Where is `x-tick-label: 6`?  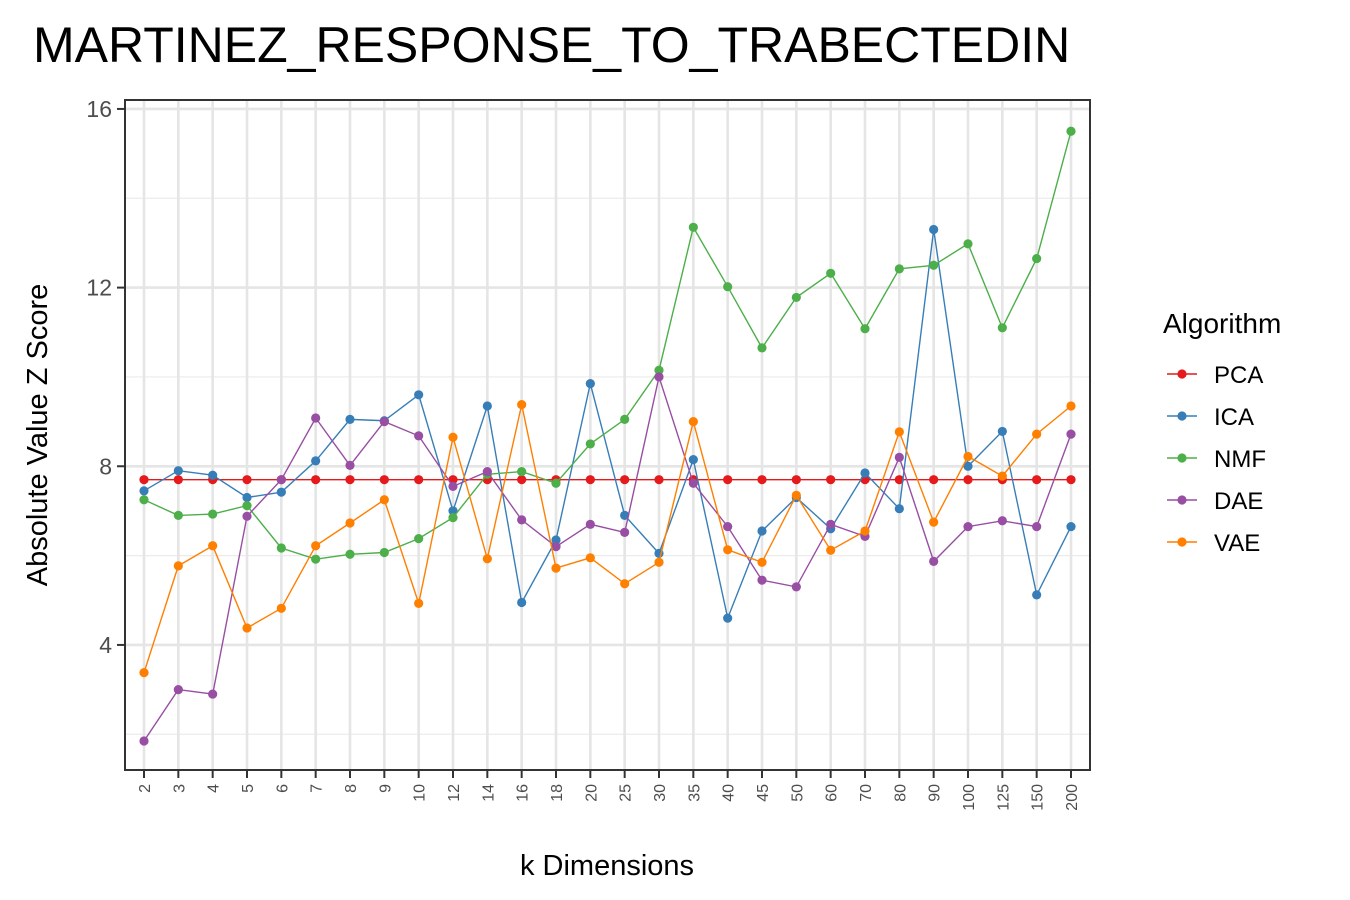
x-tick-label: 6 is located at coordinates (282, 788).